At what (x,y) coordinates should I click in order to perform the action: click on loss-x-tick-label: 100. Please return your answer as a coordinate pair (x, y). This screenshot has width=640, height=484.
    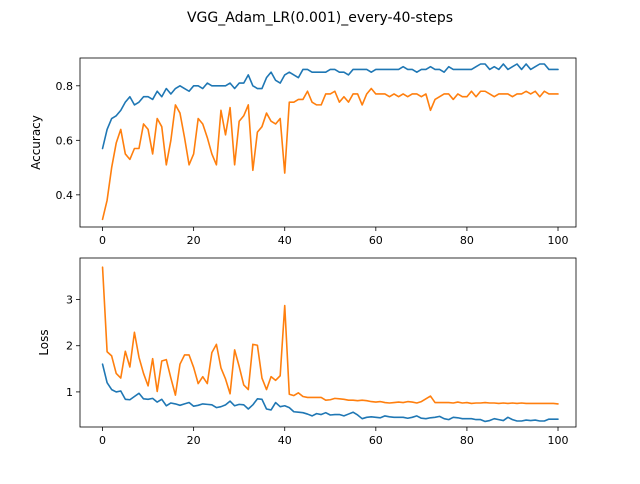
    Looking at the image, I should click on (558, 440).